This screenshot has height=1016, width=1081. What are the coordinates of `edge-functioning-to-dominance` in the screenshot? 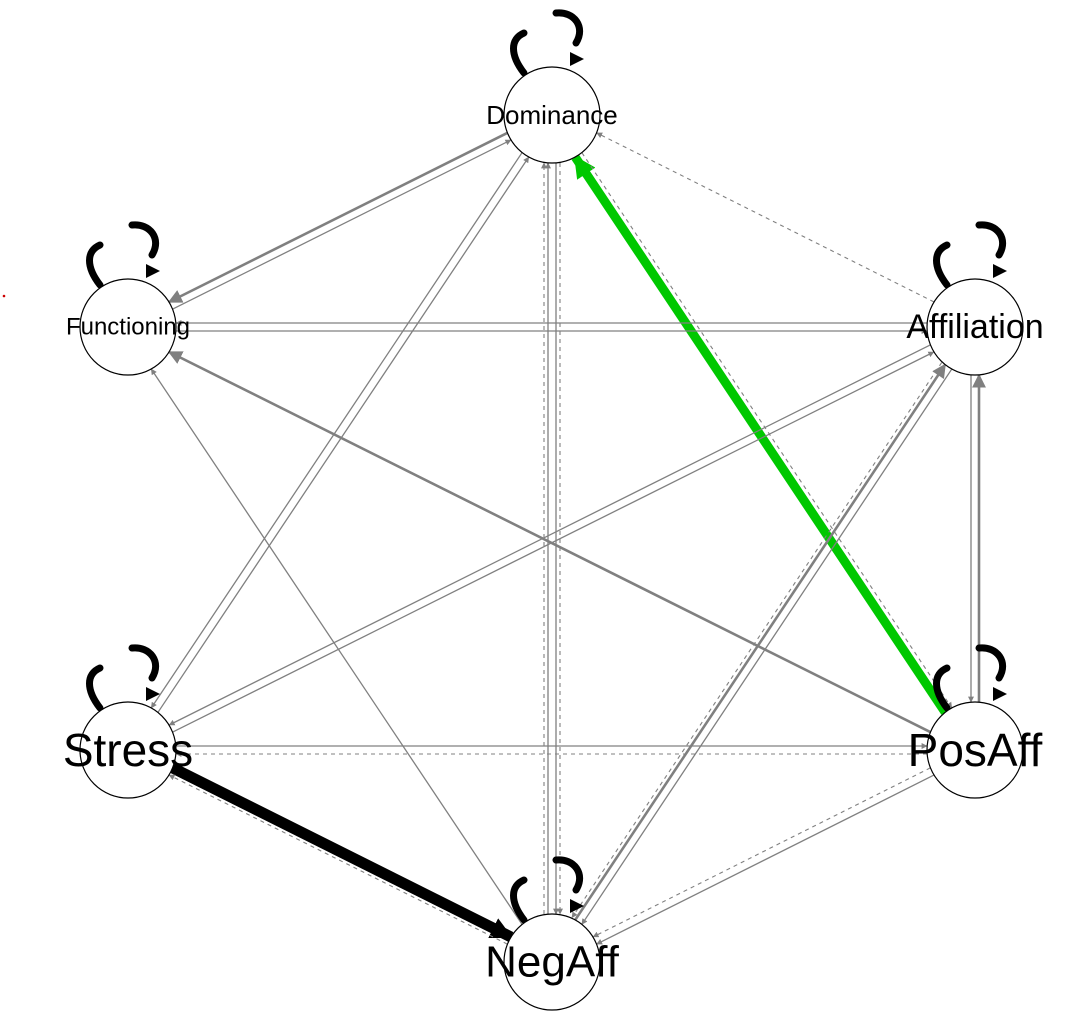 It's located at (342, 224).